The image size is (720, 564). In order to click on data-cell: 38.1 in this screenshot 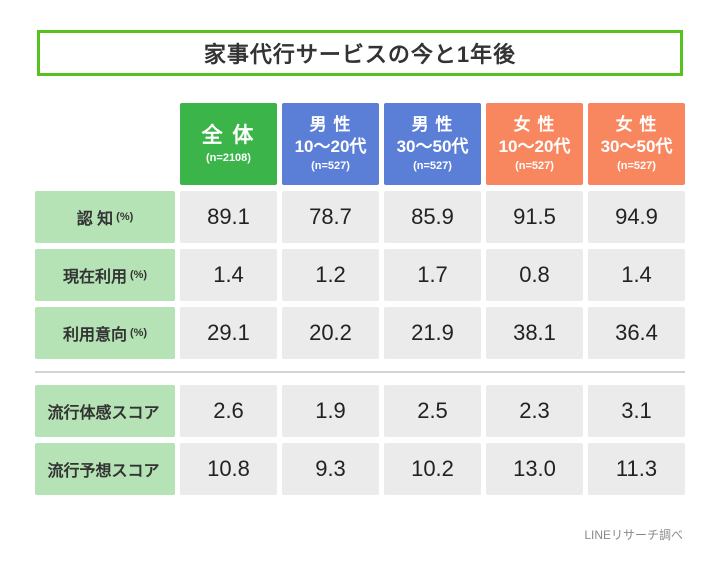, I will do `click(534, 333)`.